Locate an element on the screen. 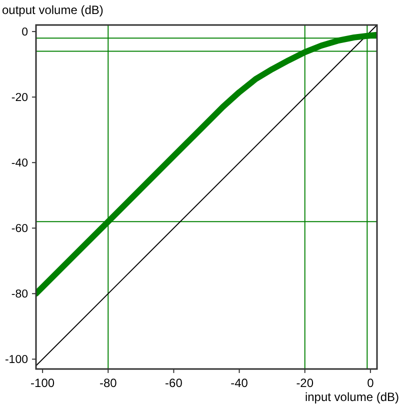 The width and height of the screenshot is (401, 405). x-tick-label: -20 is located at coordinates (305, 383).